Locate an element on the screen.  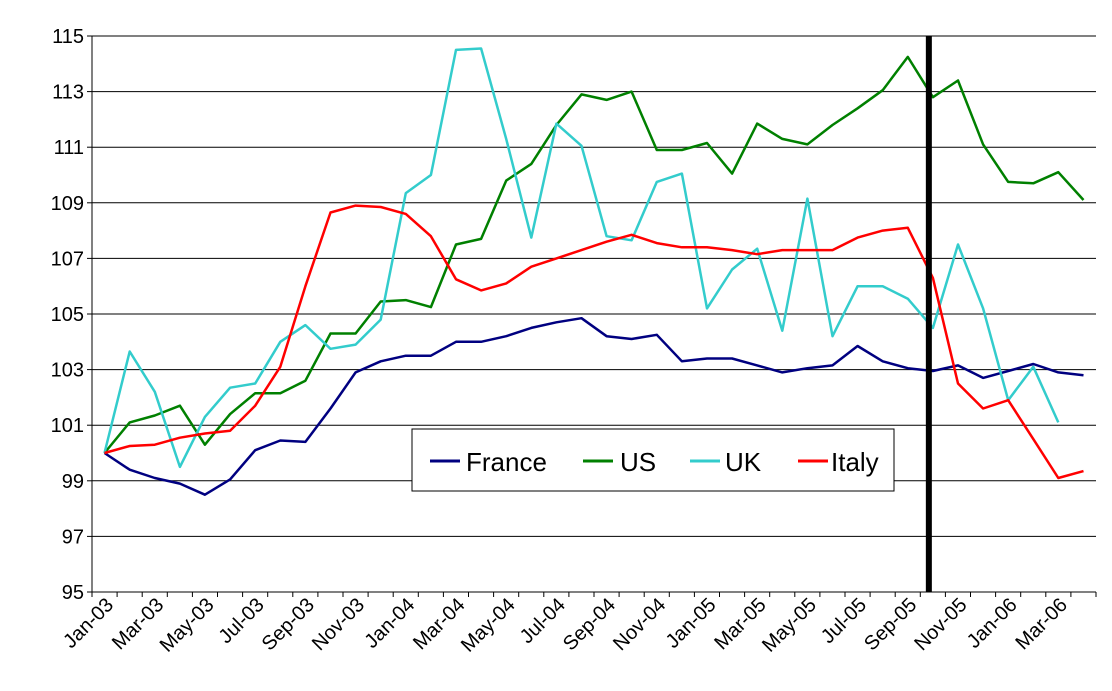
y-tick-label: 107 is located at coordinates (67, 259).